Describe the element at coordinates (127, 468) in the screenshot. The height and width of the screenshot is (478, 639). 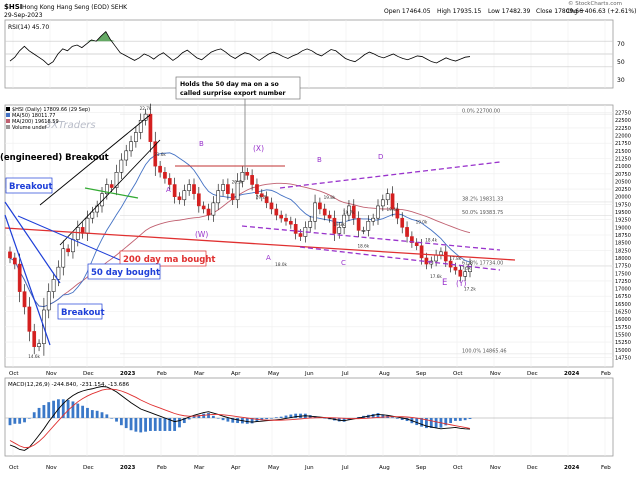
I see `x-axis-label: 2023` at that location.